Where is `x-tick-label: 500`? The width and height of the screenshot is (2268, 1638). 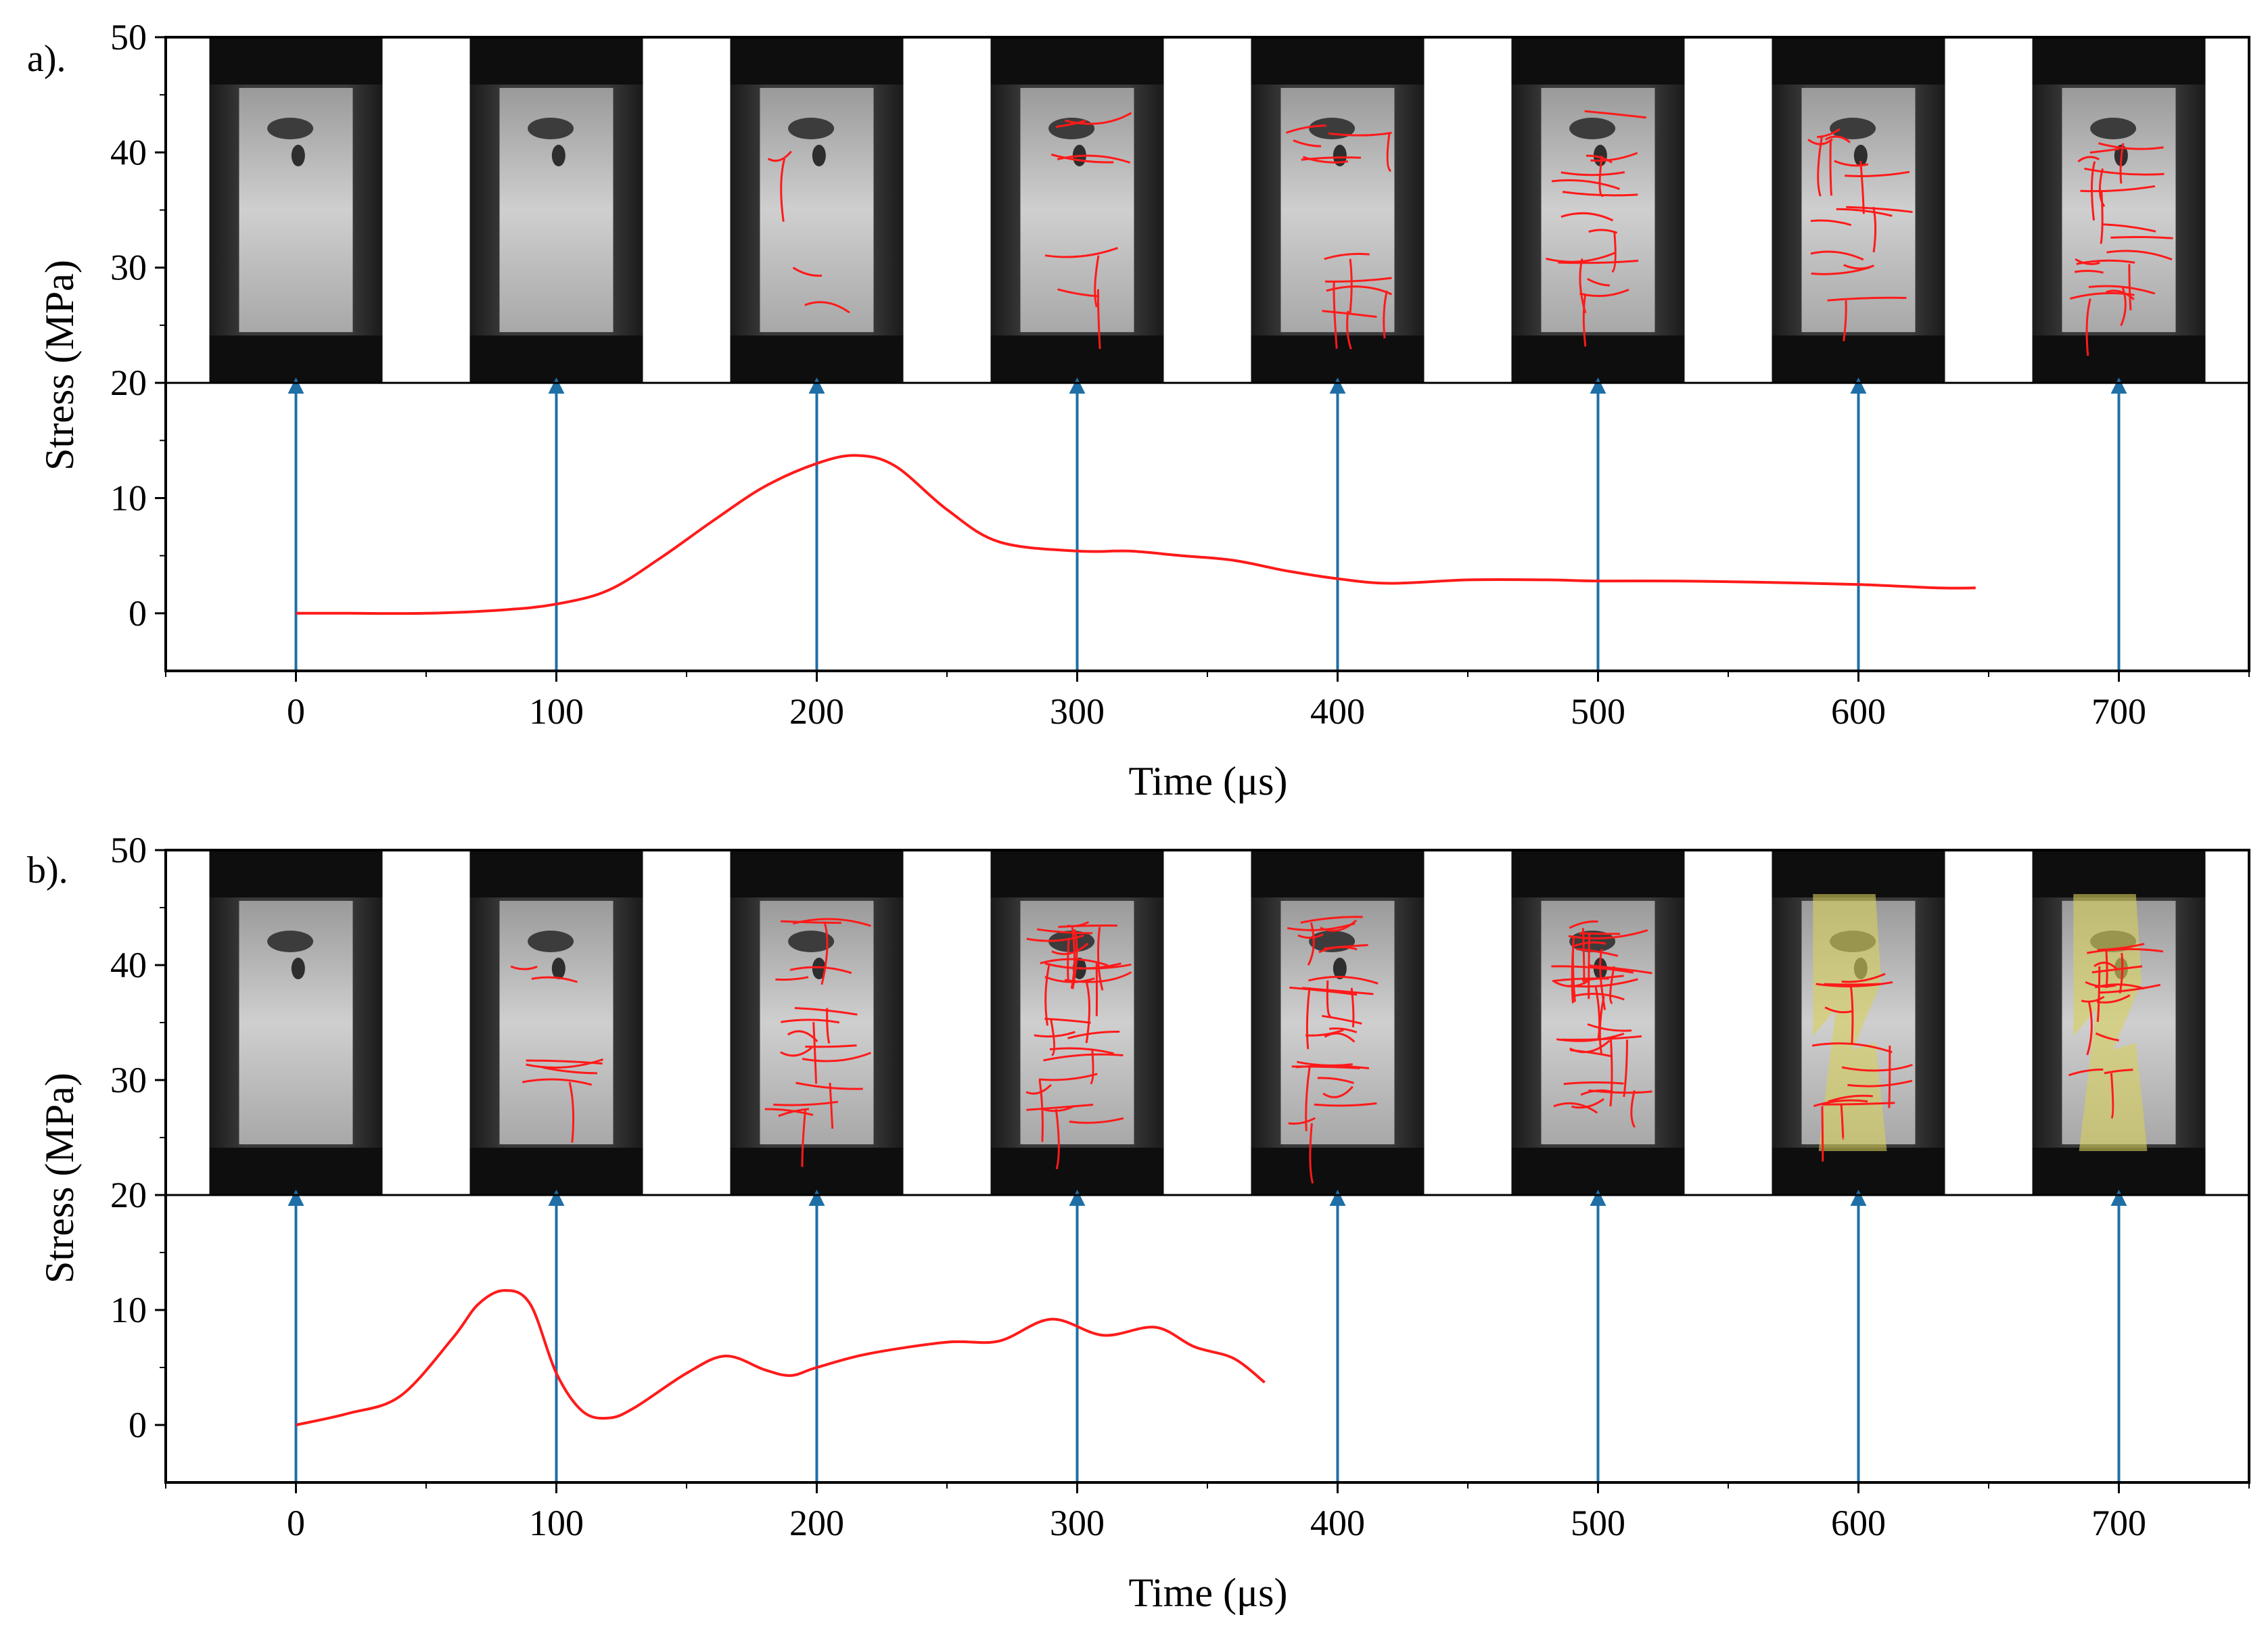 x-tick-label: 500 is located at coordinates (1598, 1523).